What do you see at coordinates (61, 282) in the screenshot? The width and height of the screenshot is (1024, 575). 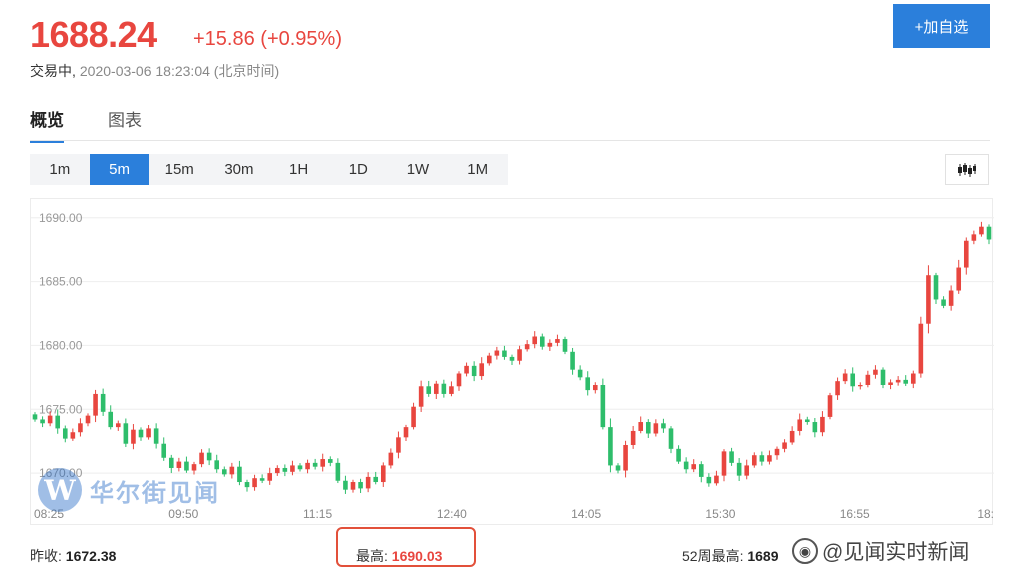 I see `y-tick-label: 1685.00` at bounding box center [61, 282].